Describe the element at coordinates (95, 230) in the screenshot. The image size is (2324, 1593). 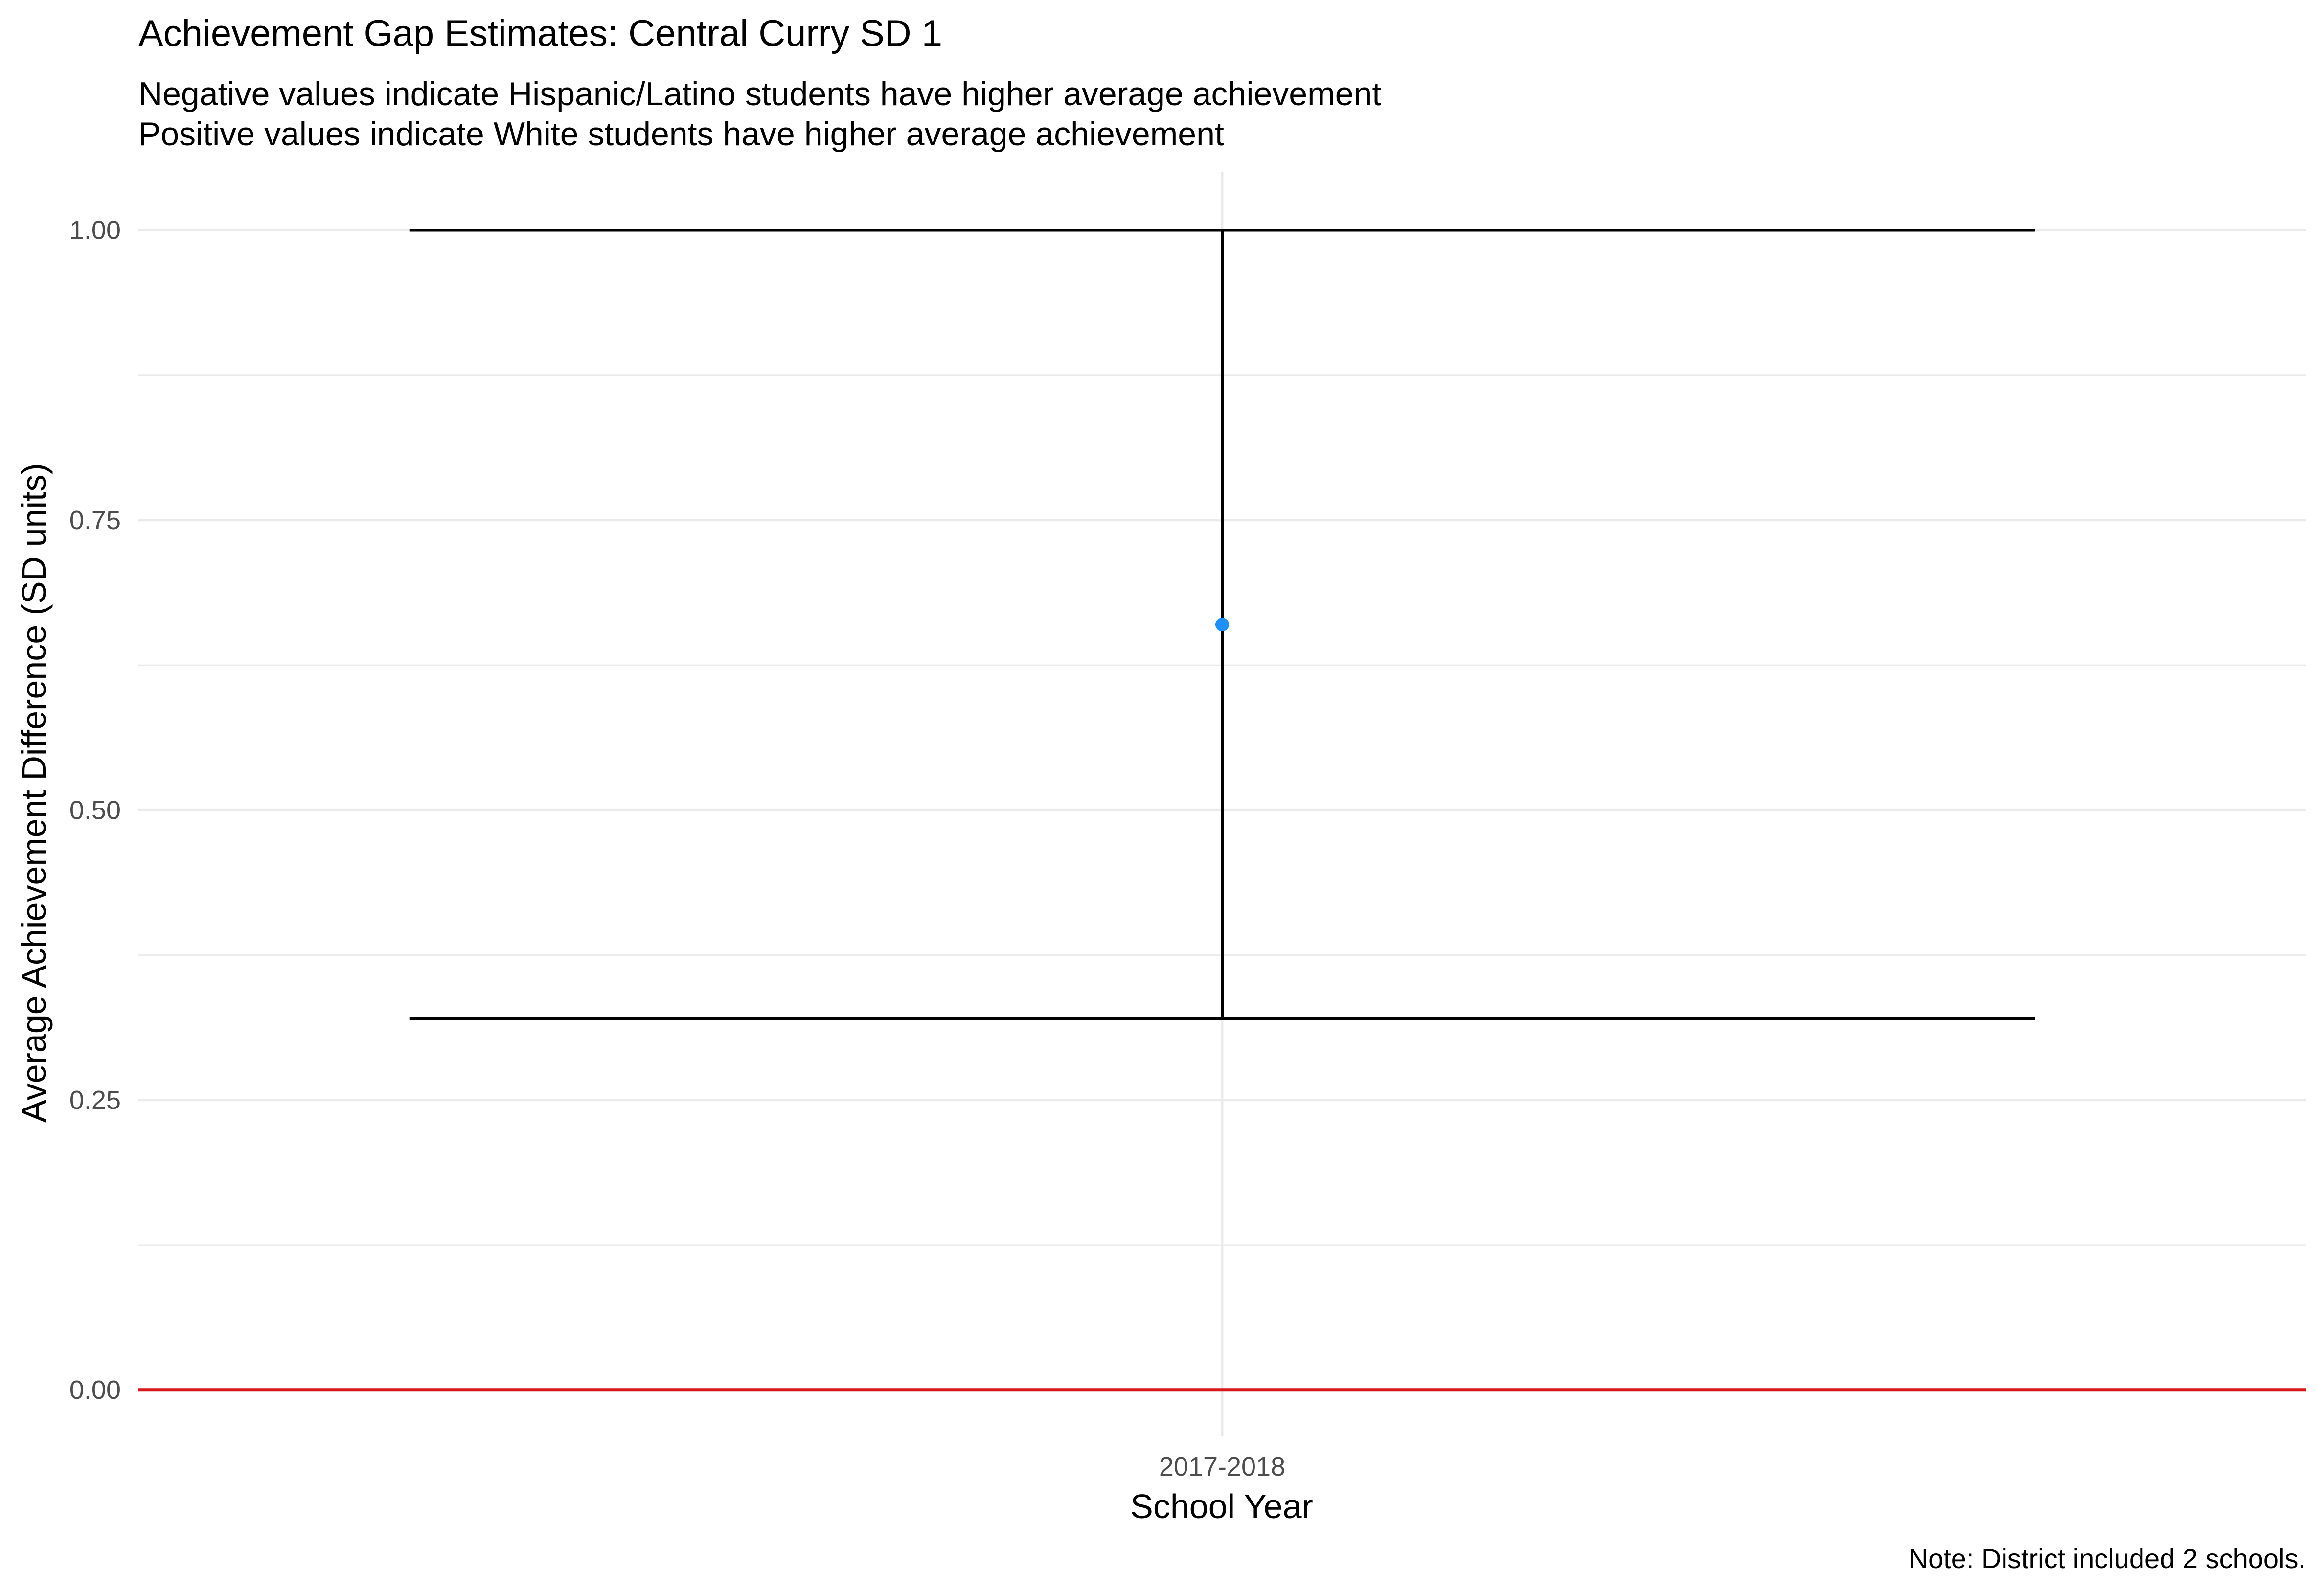
I see `y-tick-label: 1.00` at that location.